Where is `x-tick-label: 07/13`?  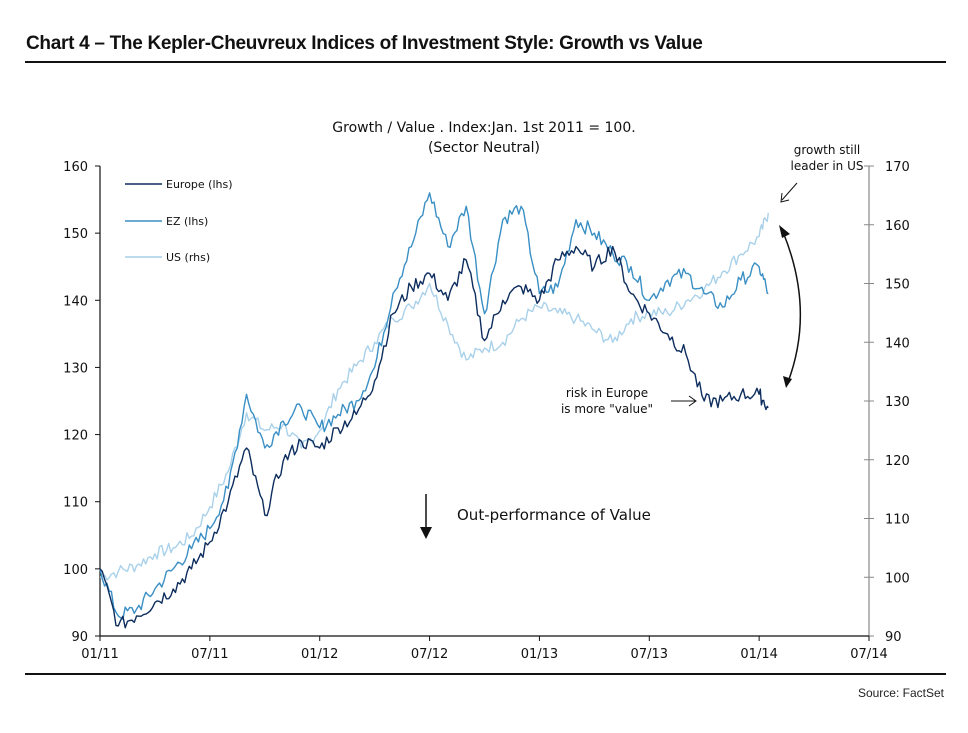
x-tick-label: 07/13 is located at coordinates (649, 654).